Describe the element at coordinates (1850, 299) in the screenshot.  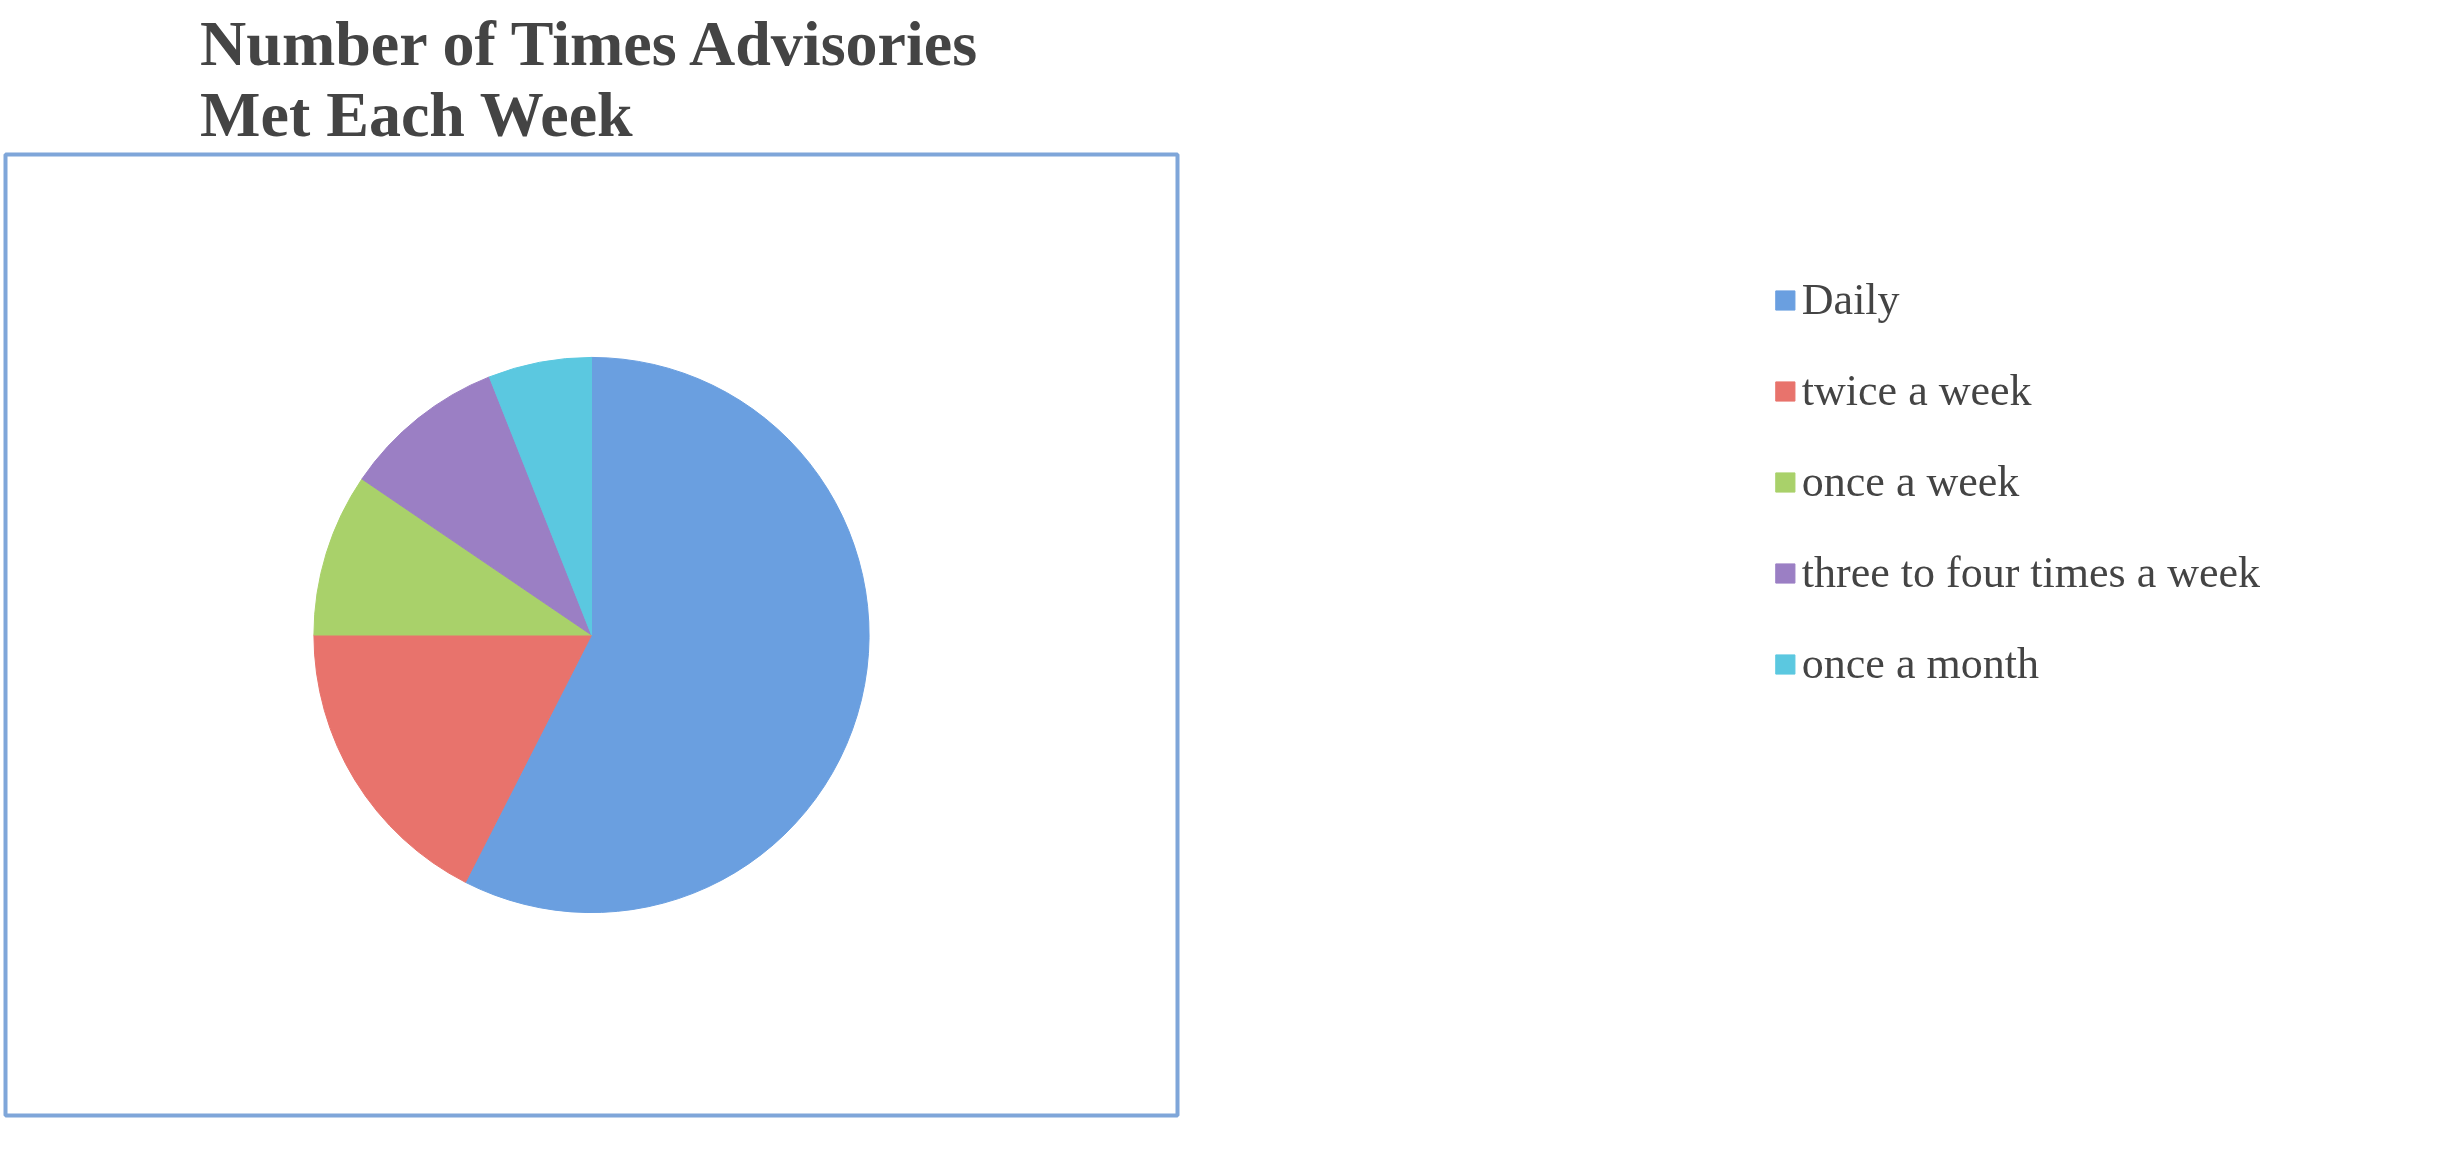
I see `legend-label: Daily` at that location.